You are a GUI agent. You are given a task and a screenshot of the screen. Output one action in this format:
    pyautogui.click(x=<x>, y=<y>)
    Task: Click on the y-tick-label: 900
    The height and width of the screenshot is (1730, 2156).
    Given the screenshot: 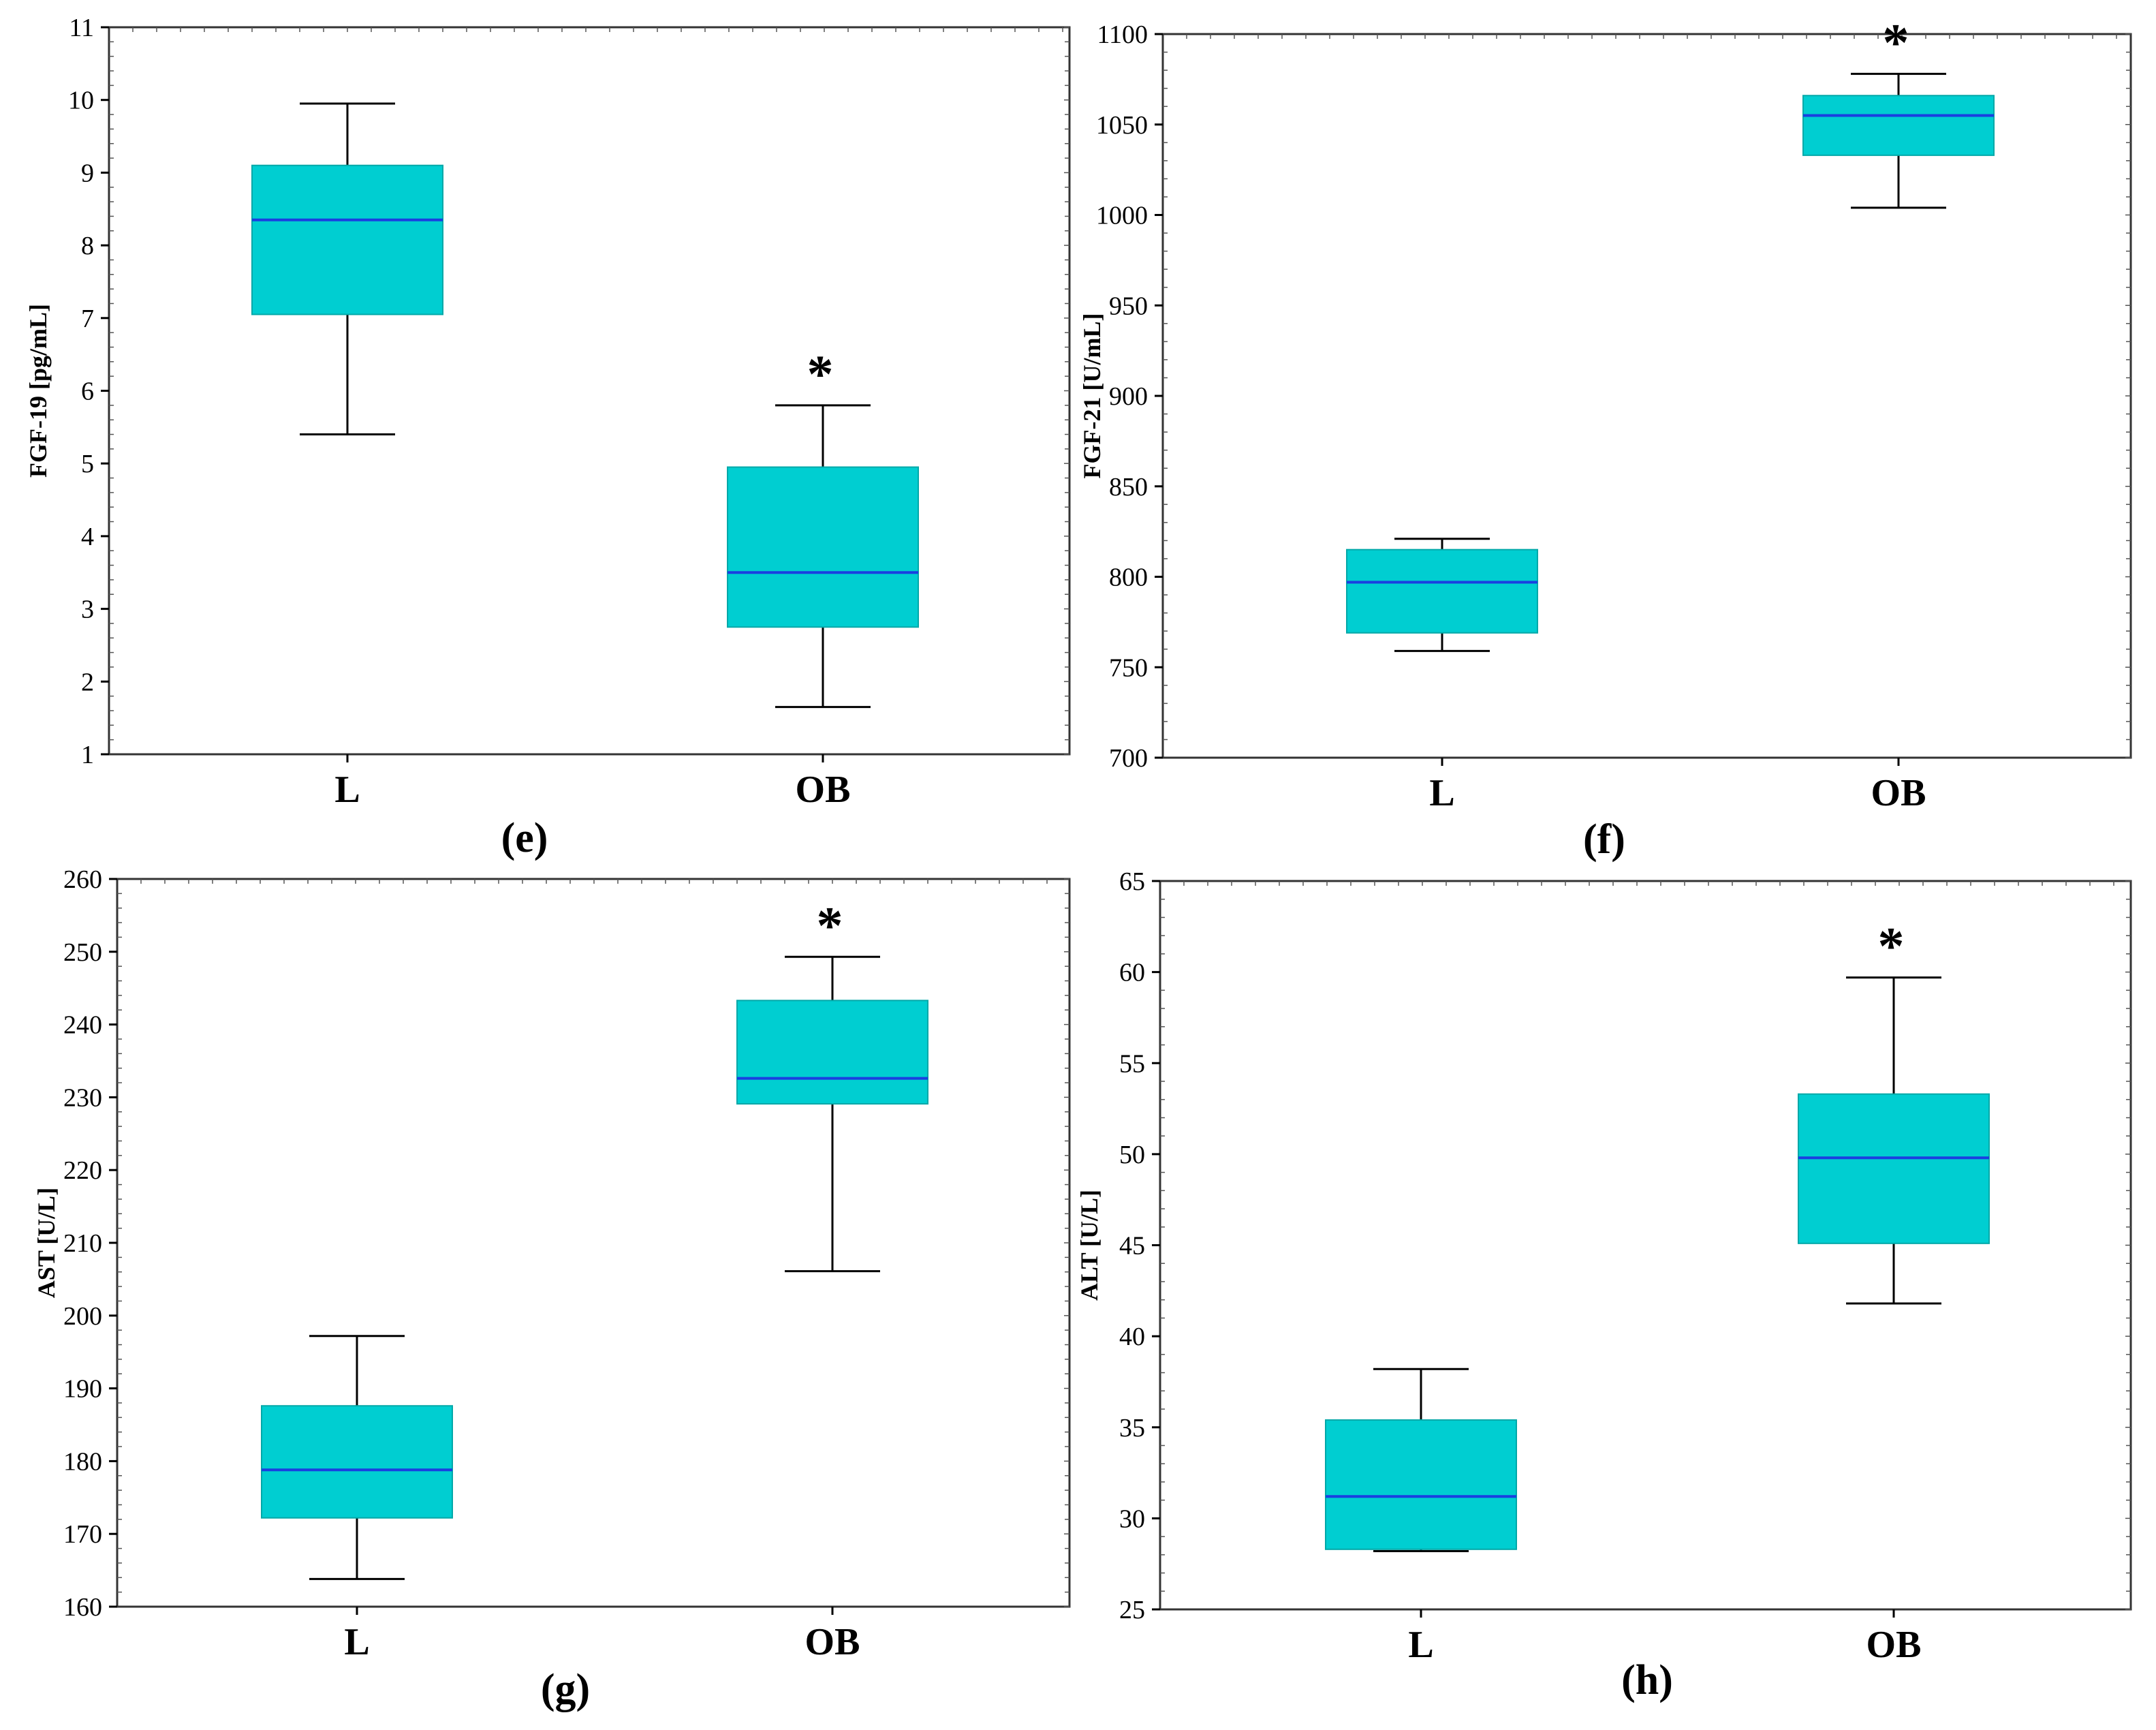 What is the action you would take?
    pyautogui.click(x=1128, y=396)
    